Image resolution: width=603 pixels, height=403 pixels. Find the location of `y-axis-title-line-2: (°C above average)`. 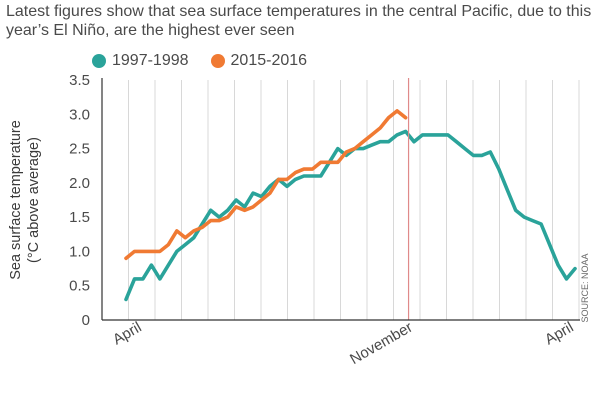

y-axis-title-line-2: (°C above average) is located at coordinates (34, 200).